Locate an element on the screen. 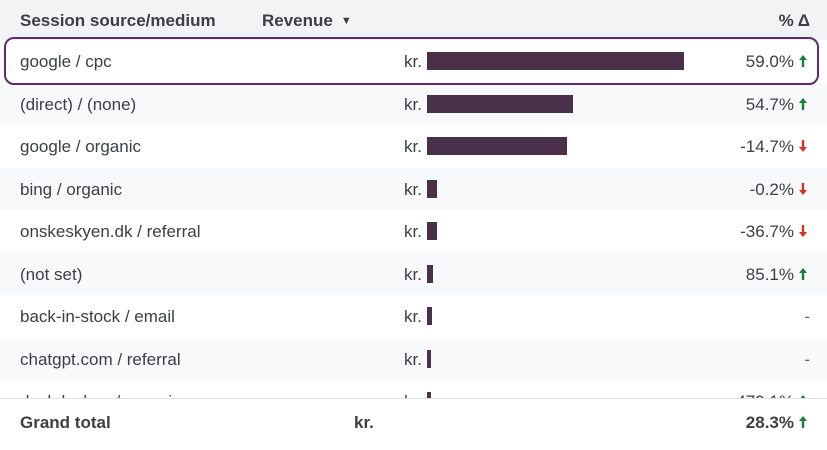 The image size is (827, 450). column-header-revenue-label: Revenue is located at coordinates (297, 20).